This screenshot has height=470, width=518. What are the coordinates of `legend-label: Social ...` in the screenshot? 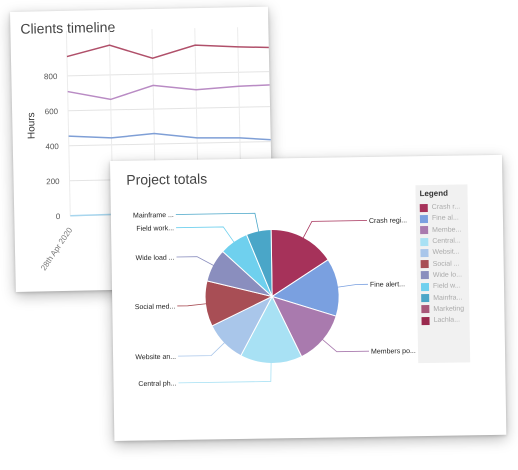 It's located at (446, 264).